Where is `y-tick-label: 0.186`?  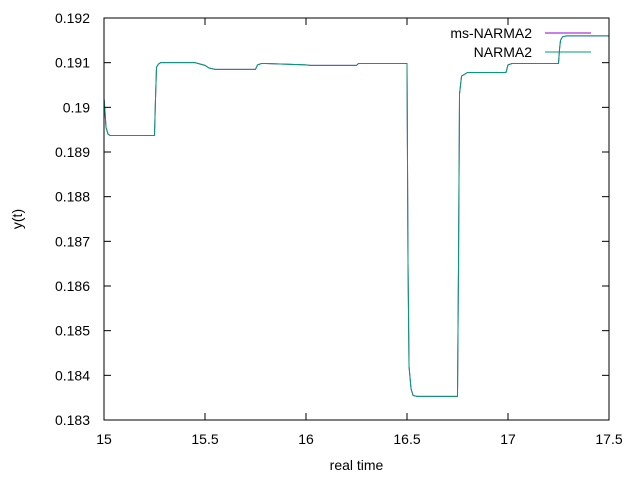
y-tick-label: 0.186 is located at coordinates (72, 286).